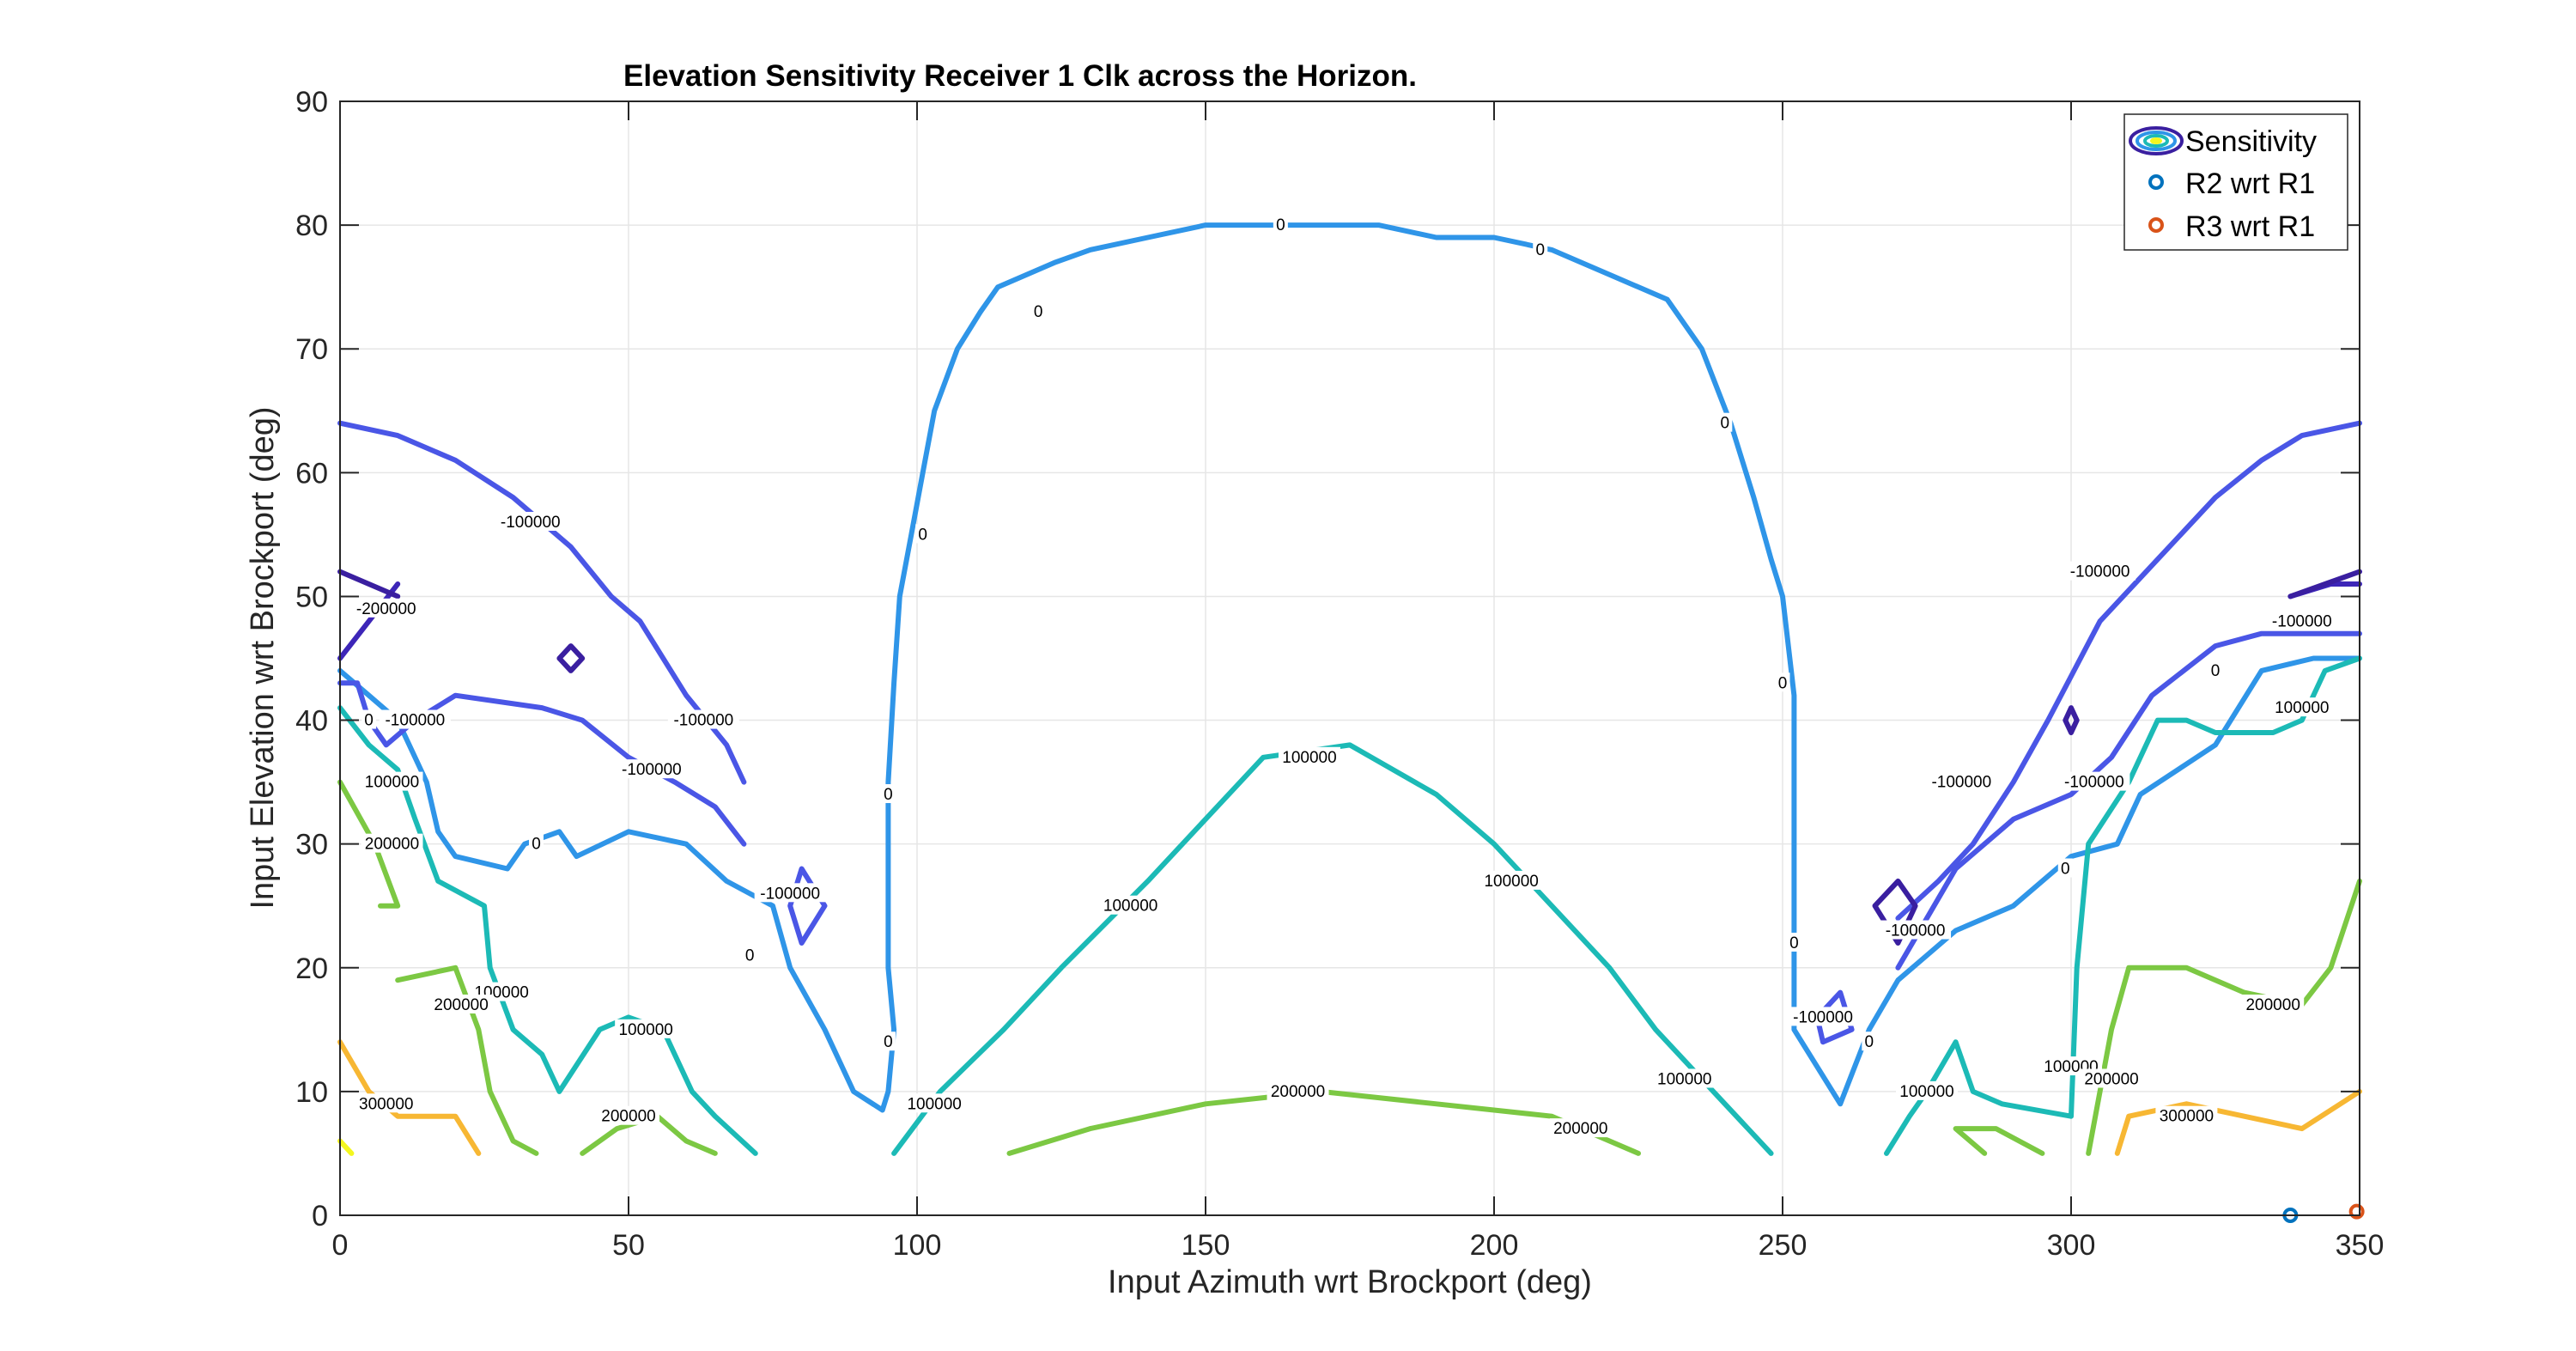 This screenshot has height=1351, width=2576. Describe the element at coordinates (2356, 1211) in the screenshot. I see `r3-marker` at that location.